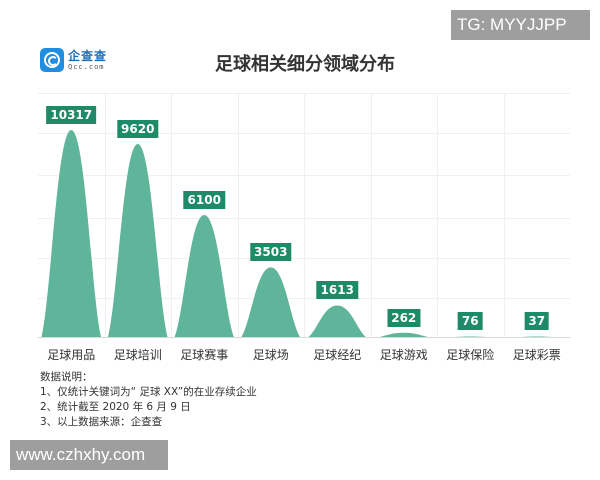  Describe the element at coordinates (470, 355) in the screenshot. I see `category-label: 足球保险` at that location.